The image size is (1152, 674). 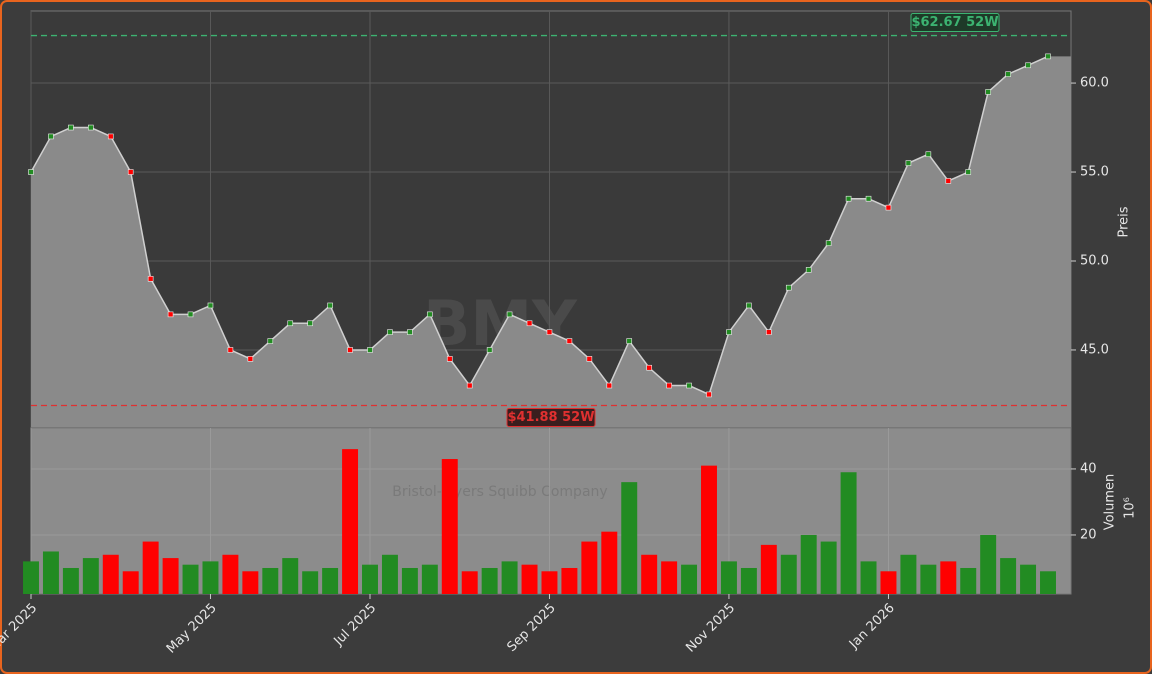 I want to click on scale-label: 10⁶, so click(x=1130, y=508).